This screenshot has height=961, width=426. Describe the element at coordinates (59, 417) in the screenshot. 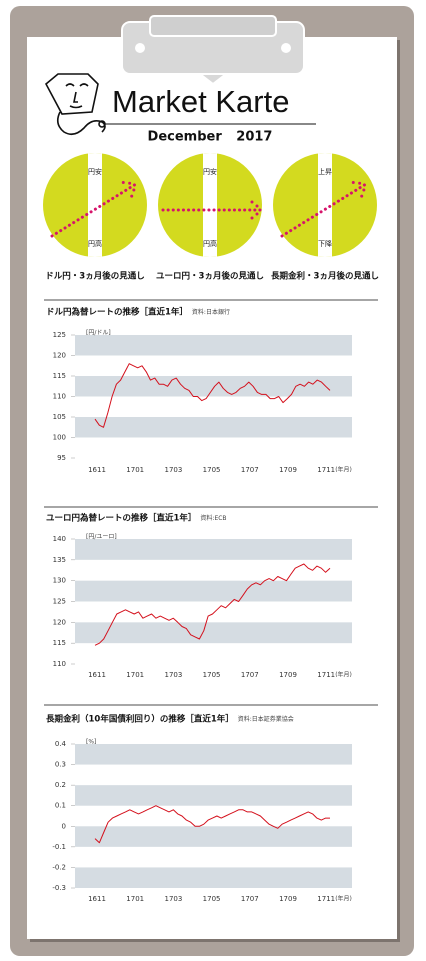

I see `y-tick-label: 105` at that location.